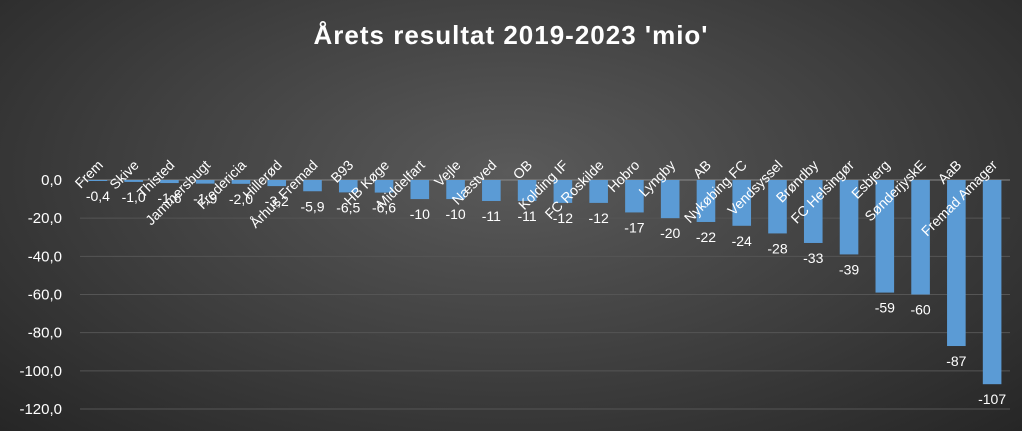 The image size is (1022, 431). What do you see at coordinates (885, 308) in the screenshot?
I see `data-label: -59` at bounding box center [885, 308].